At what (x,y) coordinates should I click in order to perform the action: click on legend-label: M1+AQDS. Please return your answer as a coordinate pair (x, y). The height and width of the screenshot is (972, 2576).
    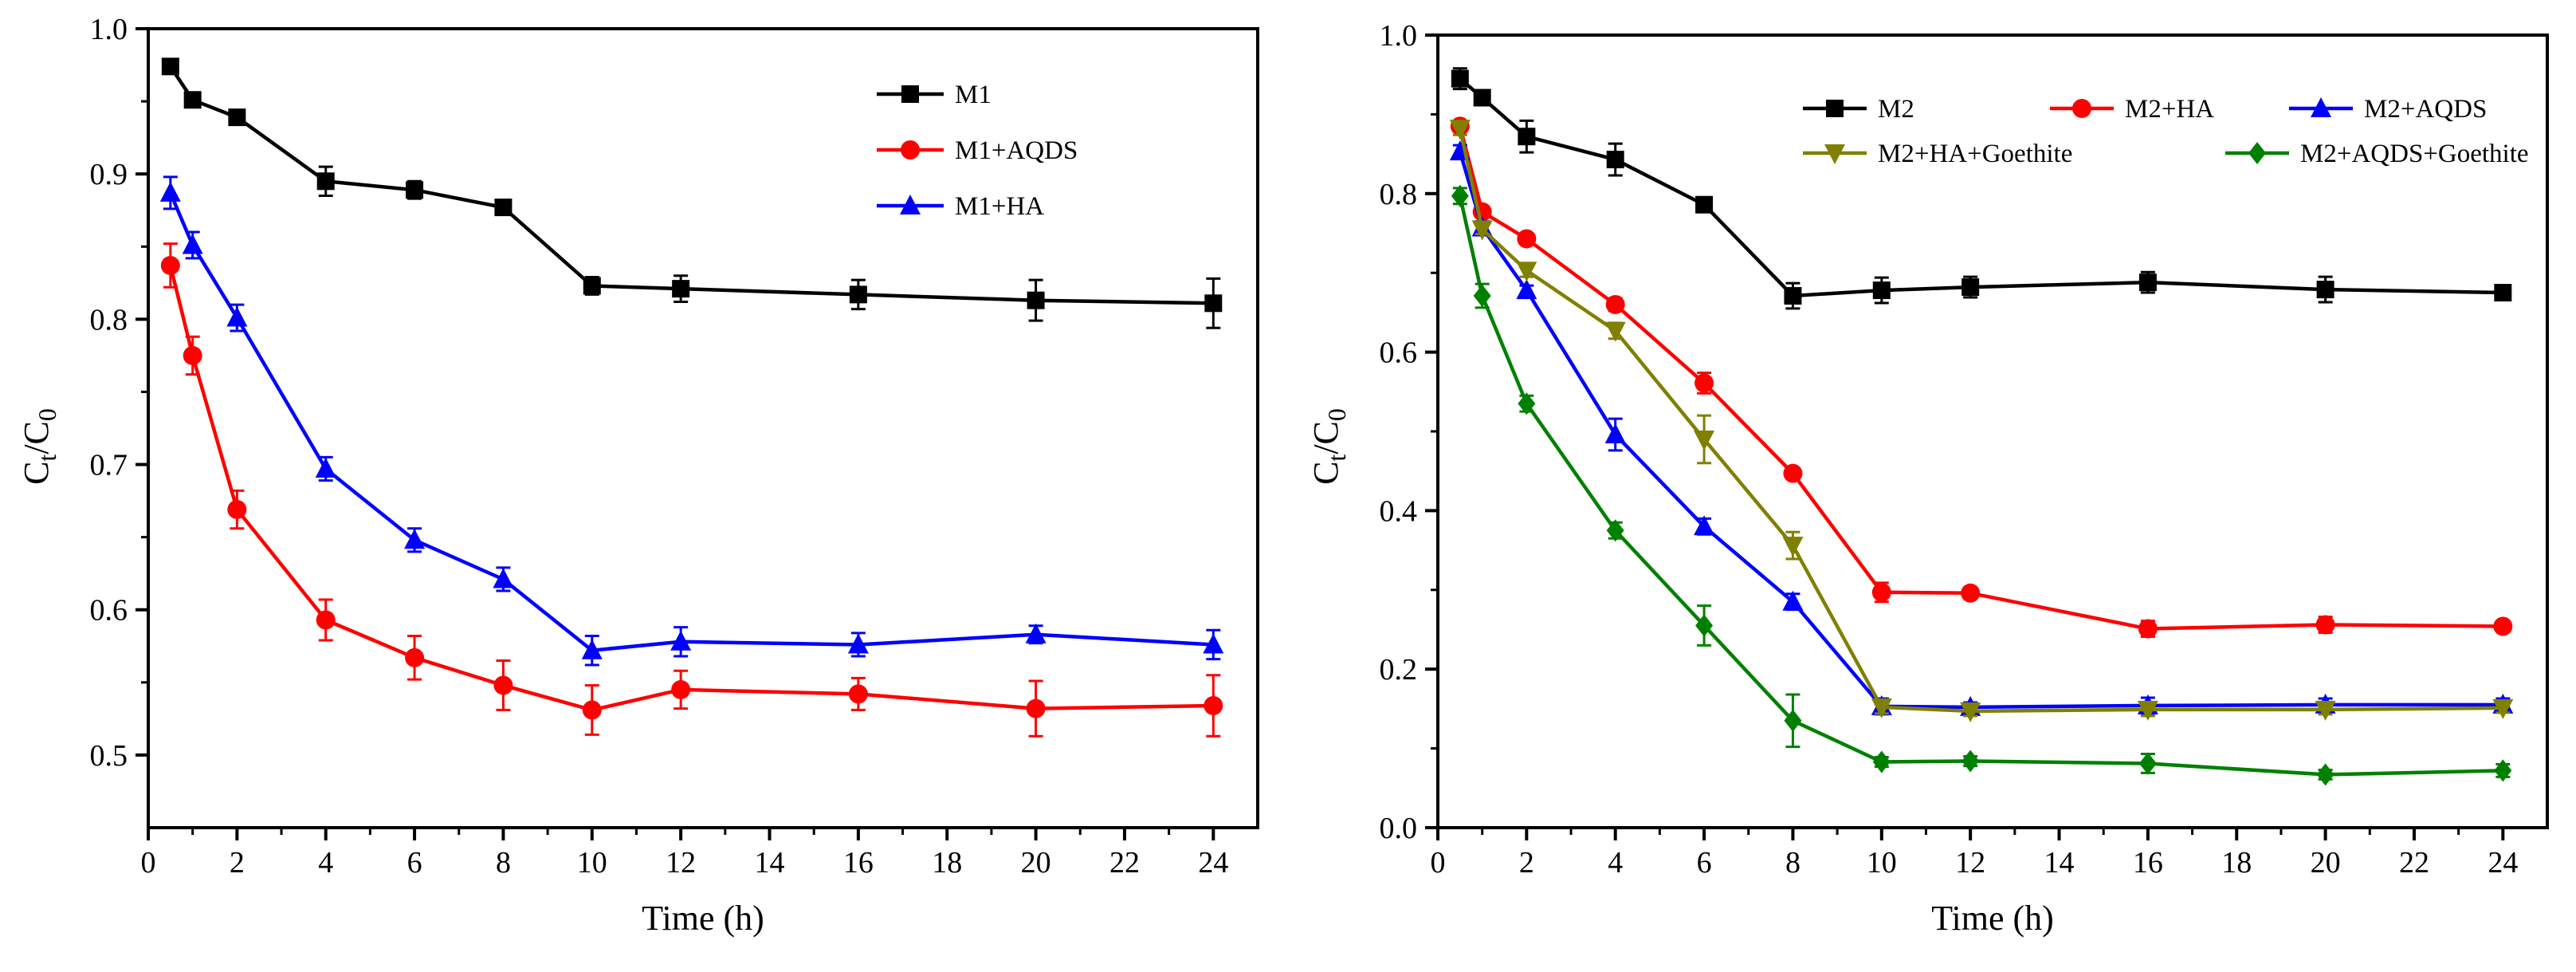
    Looking at the image, I should click on (1016, 150).